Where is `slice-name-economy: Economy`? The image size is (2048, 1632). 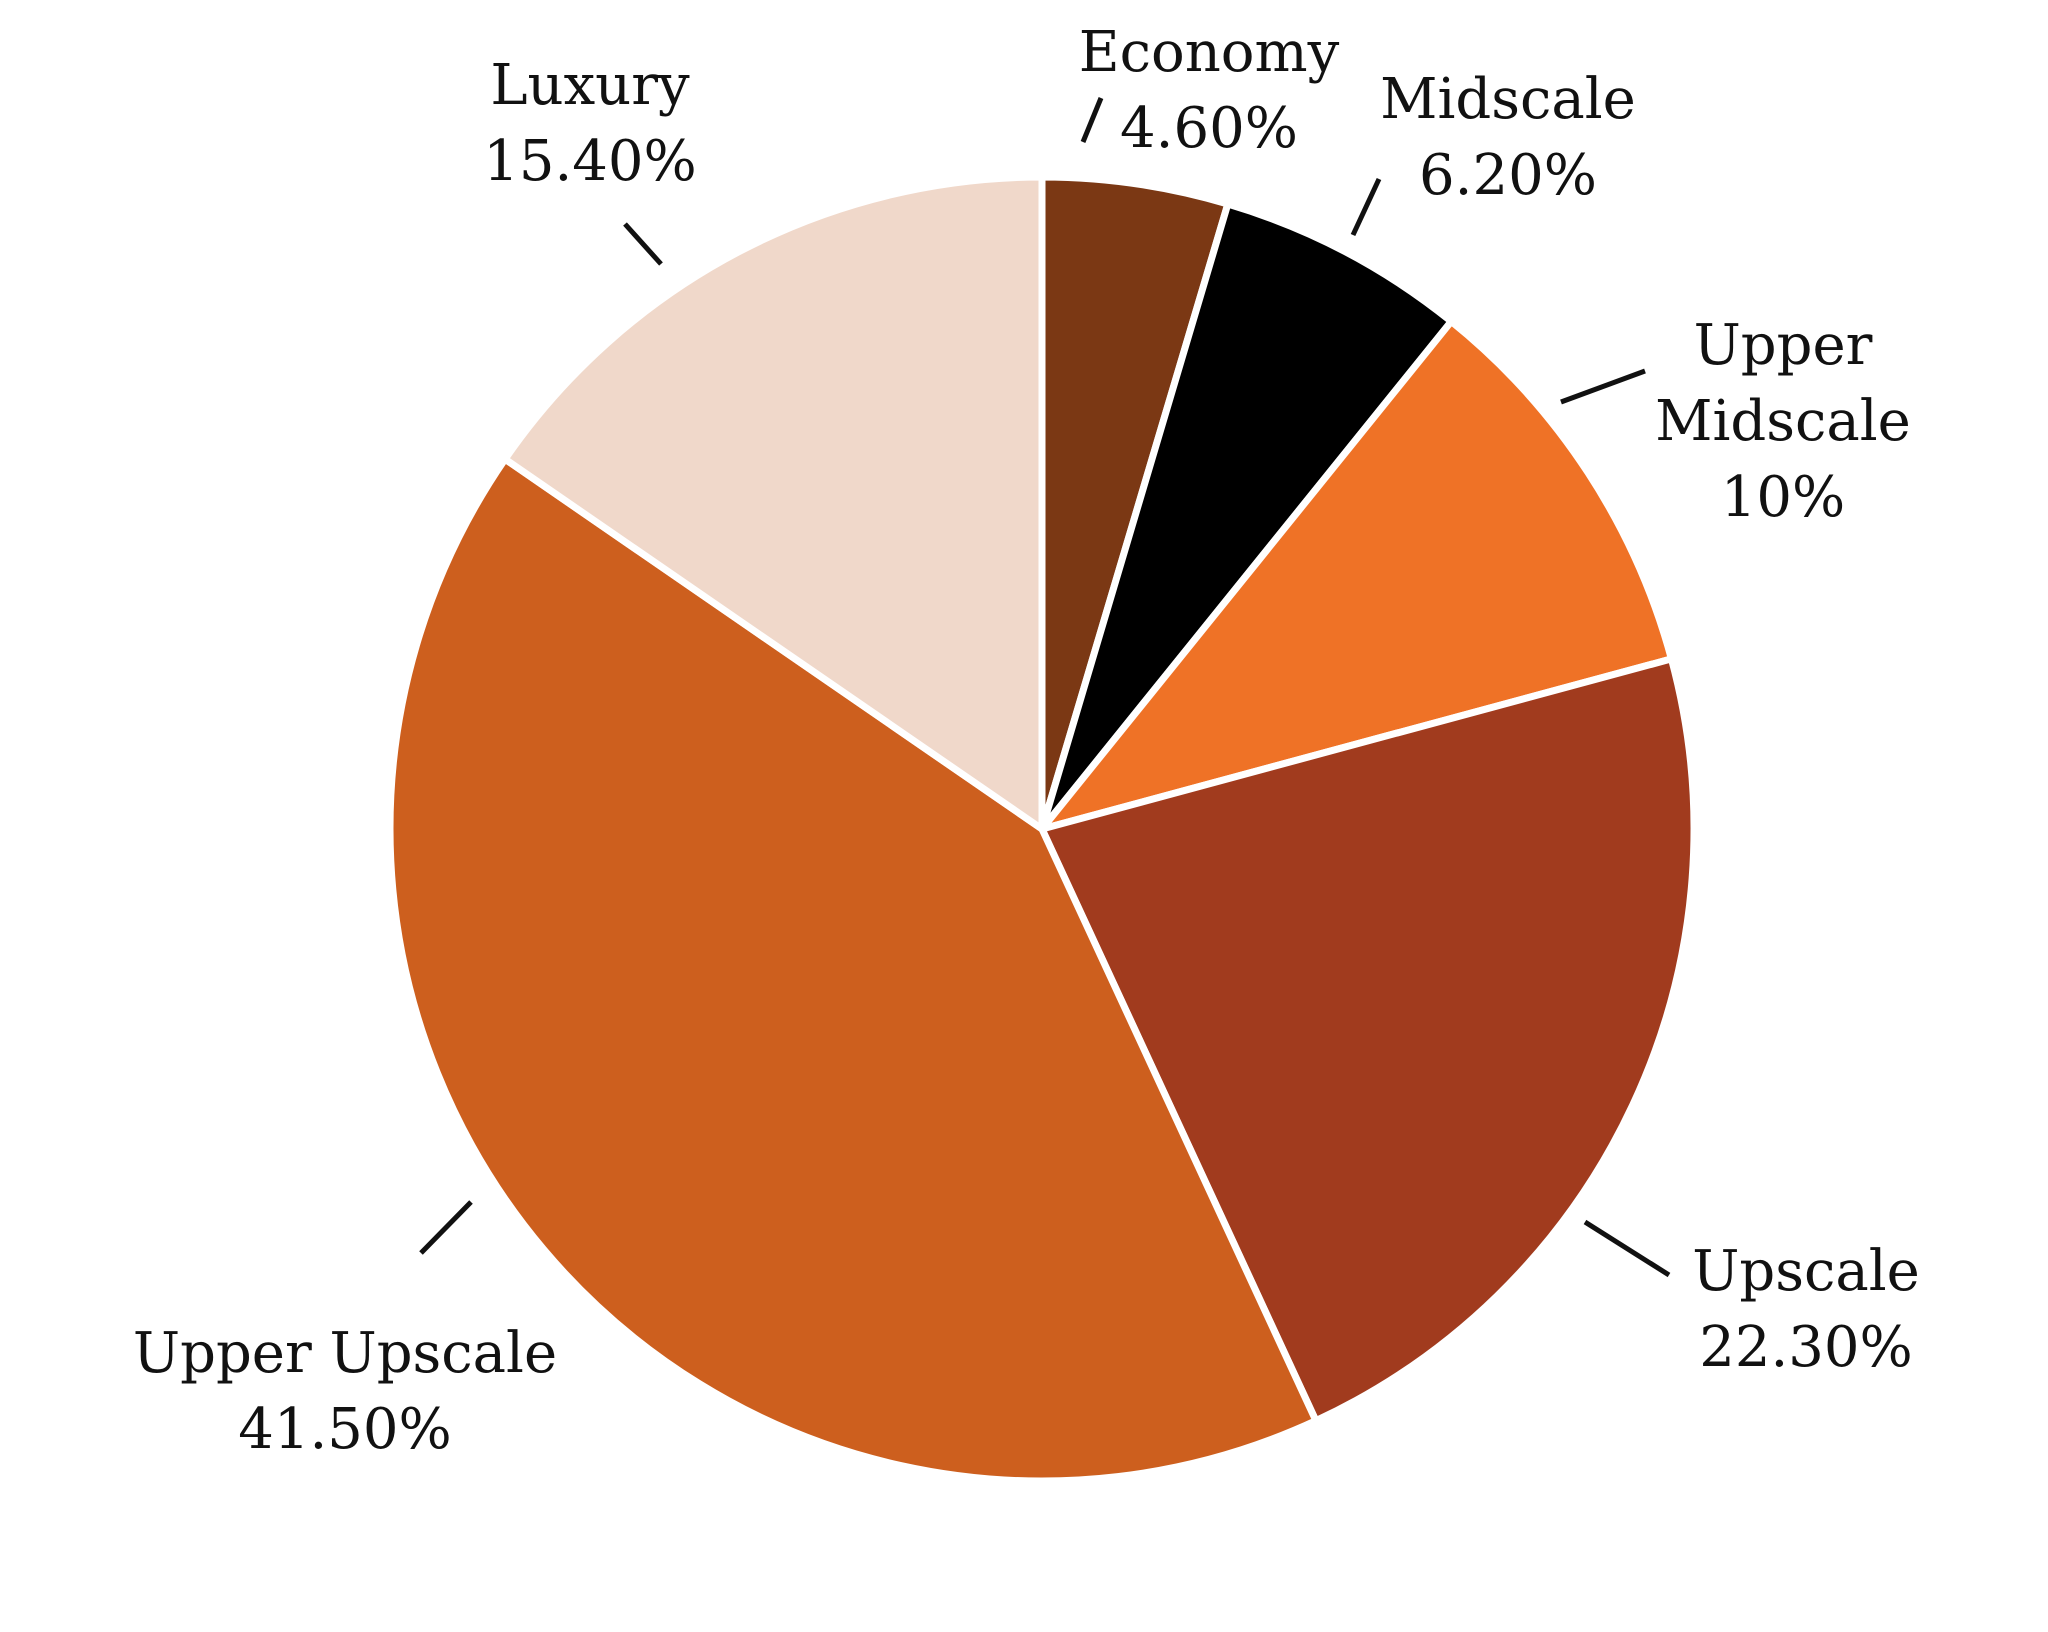 slice-name-economy: Economy is located at coordinates (1209, 52).